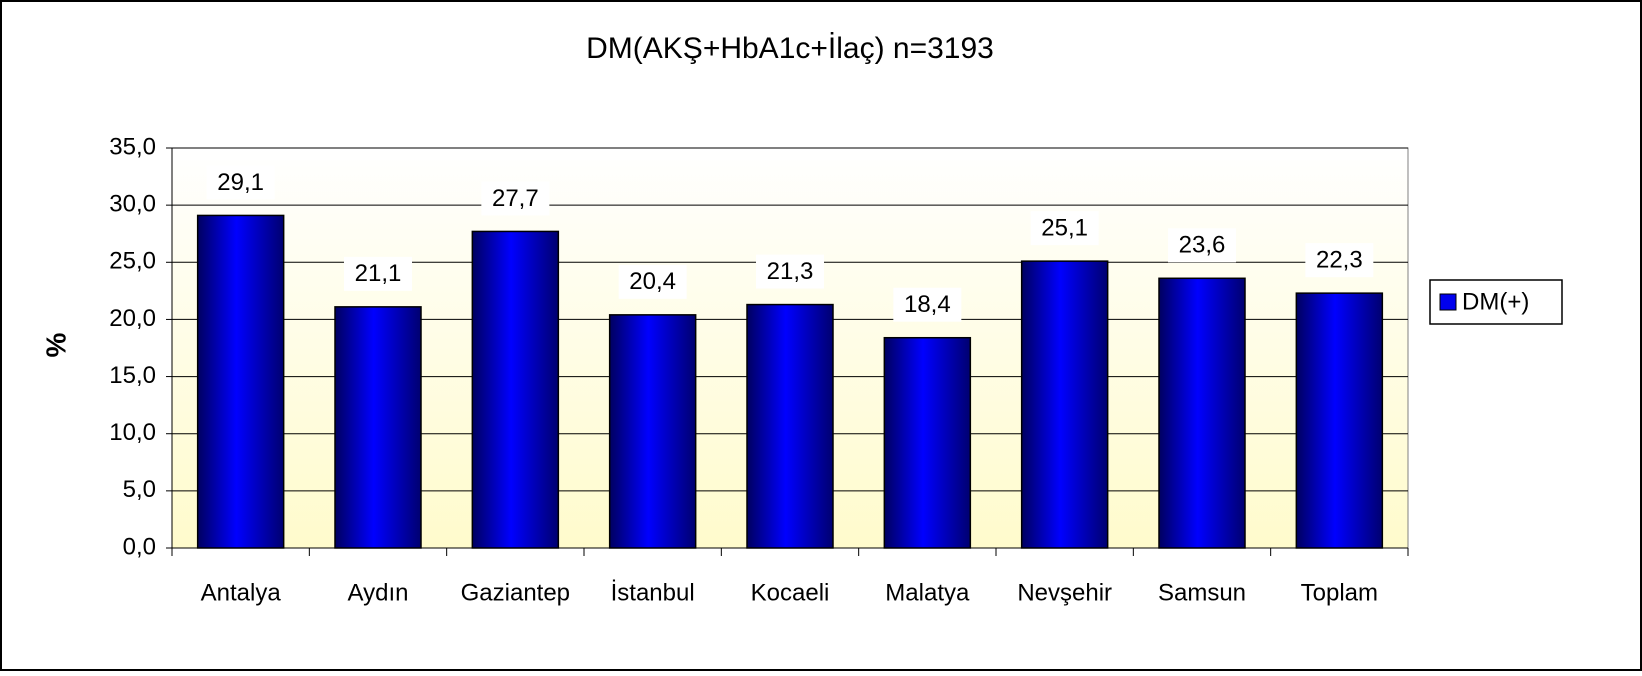 The width and height of the screenshot is (1642, 676). I want to click on x-tick-label: Aydın, so click(378, 592).